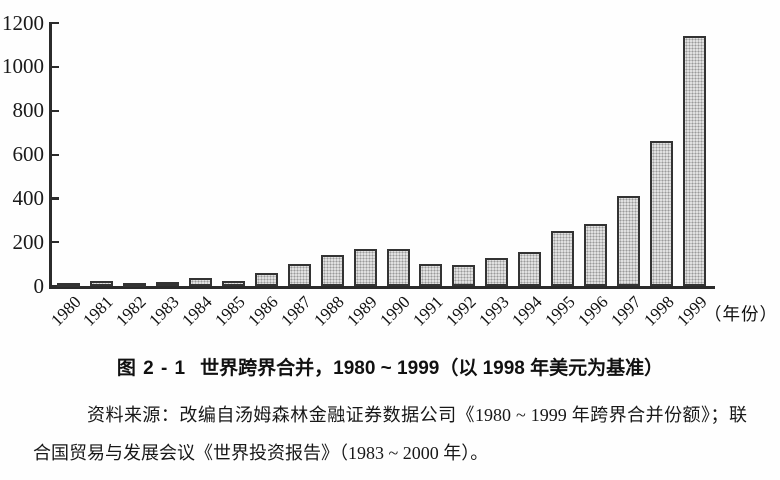 The image size is (780, 480). Describe the element at coordinates (28, 197) in the screenshot. I see `y-tick-label-400: 400` at that location.